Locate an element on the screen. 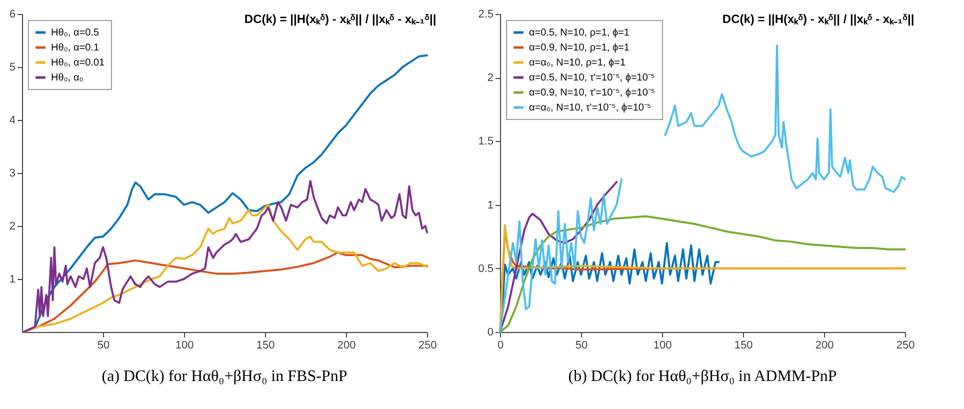  x-tick-label: 0 is located at coordinates (500, 346).